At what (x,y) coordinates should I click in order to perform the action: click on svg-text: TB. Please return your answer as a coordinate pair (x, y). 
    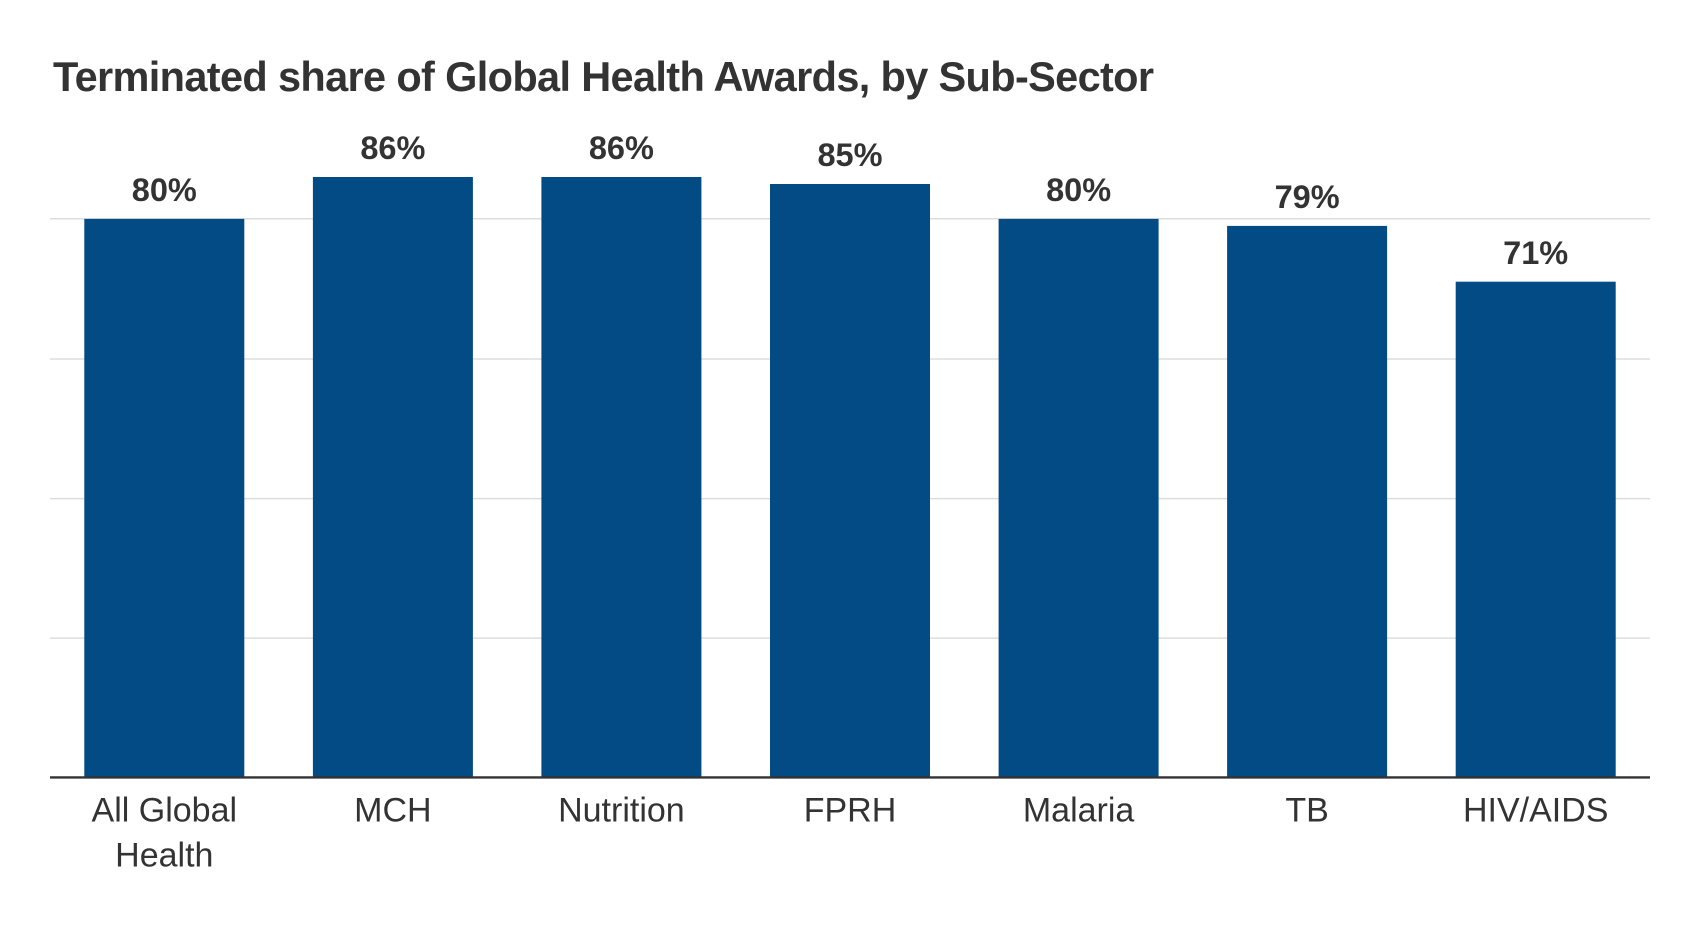
    Looking at the image, I should click on (1306, 810).